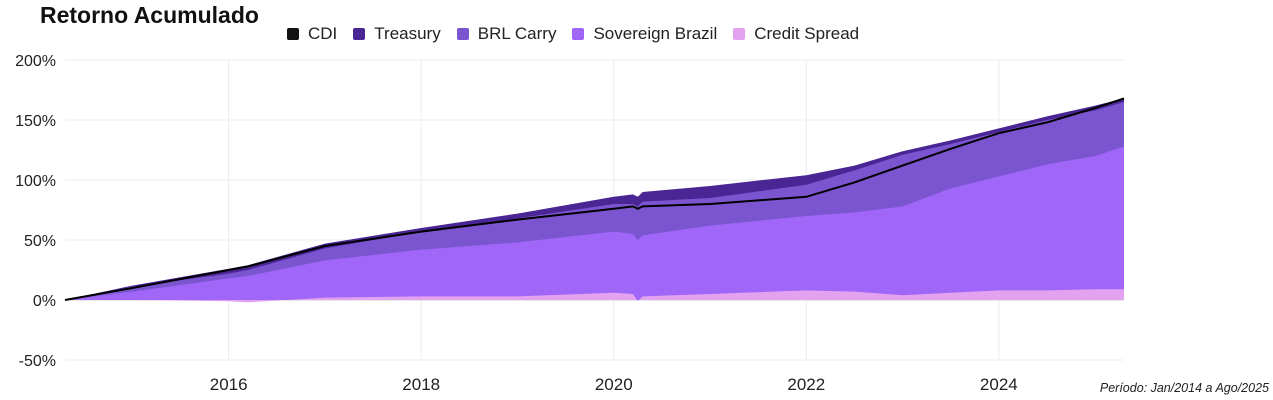 Image resolution: width=1273 pixels, height=400 pixels. What do you see at coordinates (421, 384) in the screenshot?
I see `x-tick-label: 2018` at bounding box center [421, 384].